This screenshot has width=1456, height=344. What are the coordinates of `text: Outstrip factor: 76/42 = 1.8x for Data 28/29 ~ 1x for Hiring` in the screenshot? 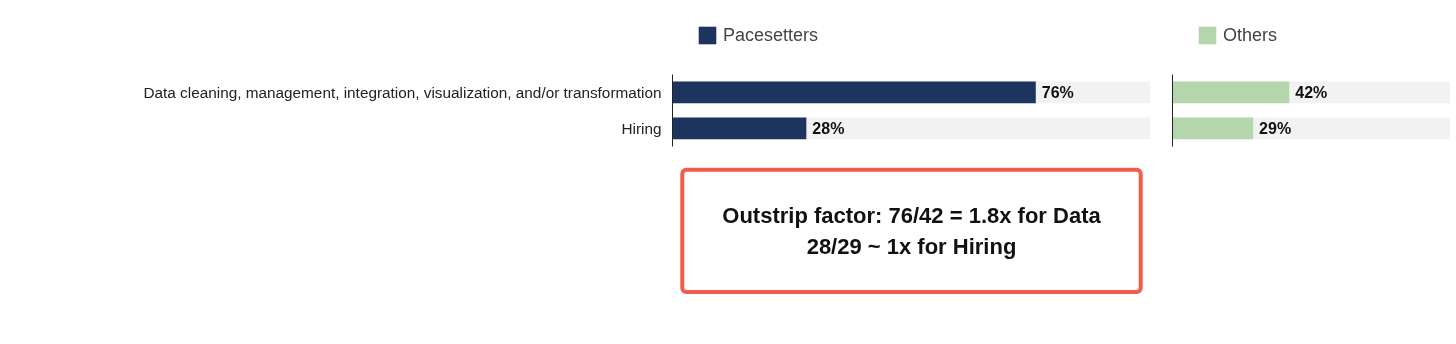 It's located at (912, 231).